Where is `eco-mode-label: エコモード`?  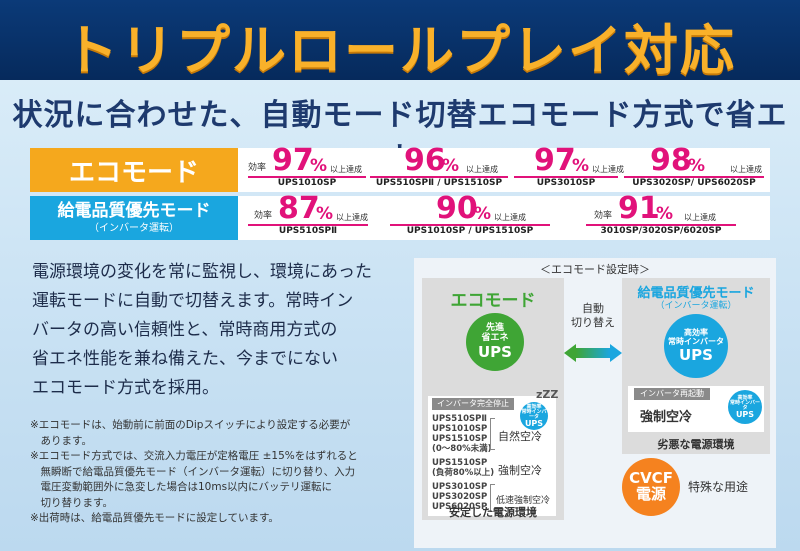 eco-mode-label: エコモード is located at coordinates (134, 170).